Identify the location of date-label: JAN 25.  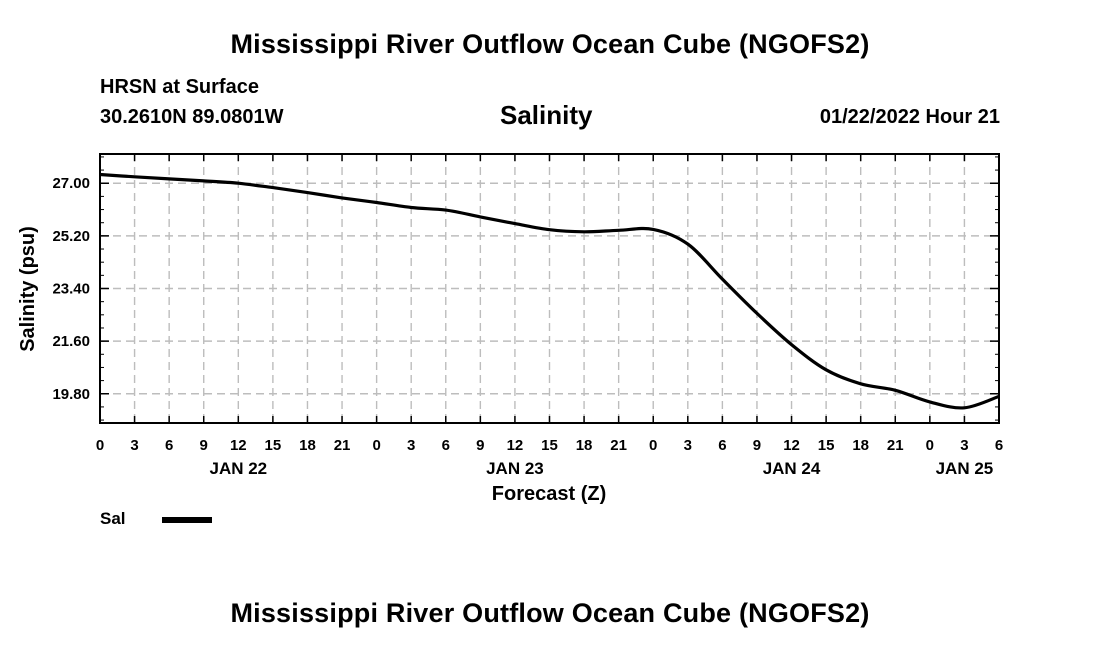
(965, 468).